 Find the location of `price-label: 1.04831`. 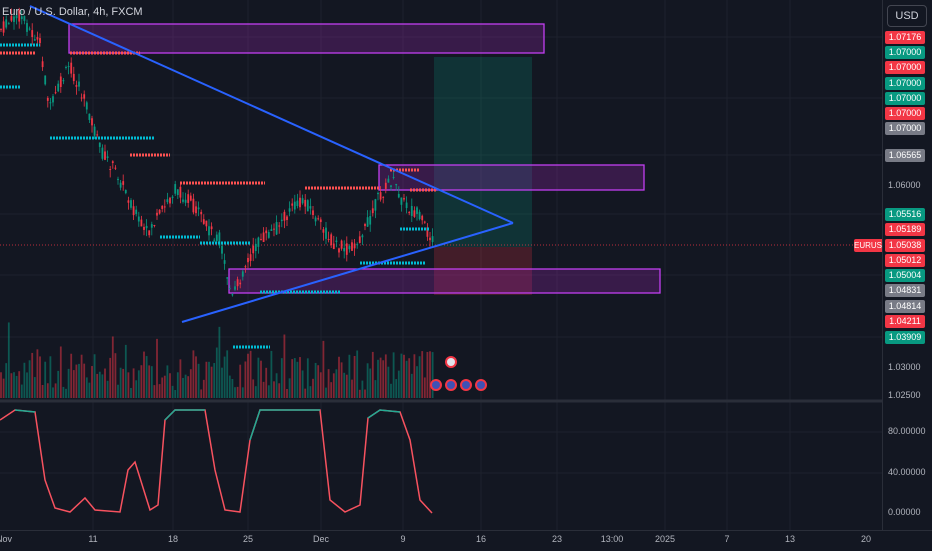

price-label: 1.04831 is located at coordinates (905, 290).